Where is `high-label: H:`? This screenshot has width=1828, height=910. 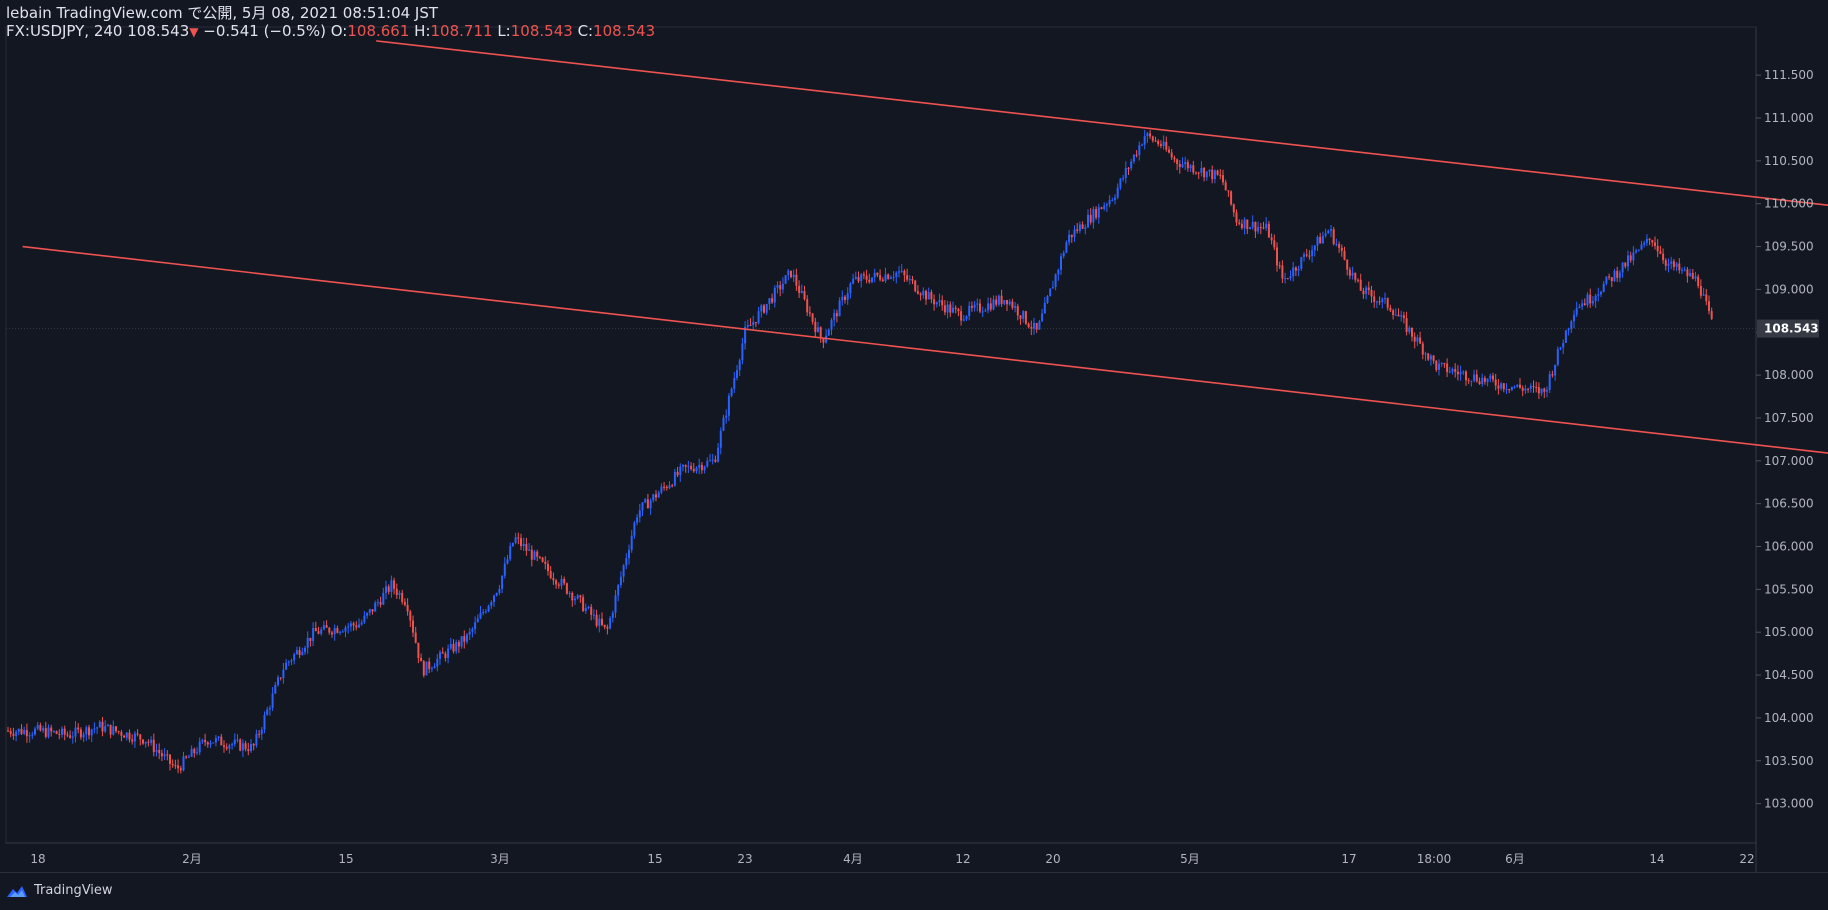
high-label: H: is located at coordinates (422, 31).